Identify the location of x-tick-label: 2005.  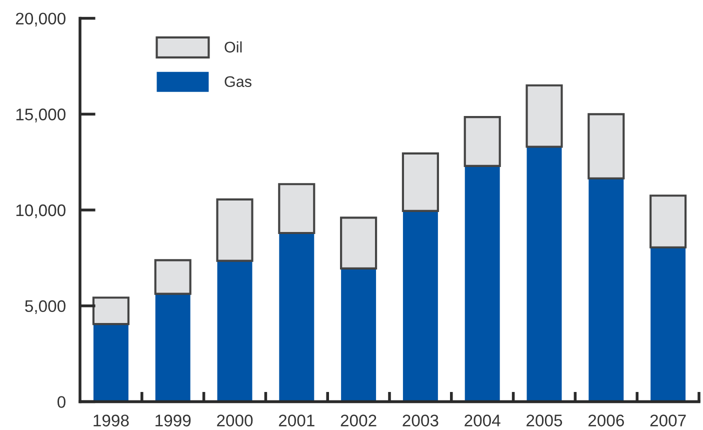
(544, 420).